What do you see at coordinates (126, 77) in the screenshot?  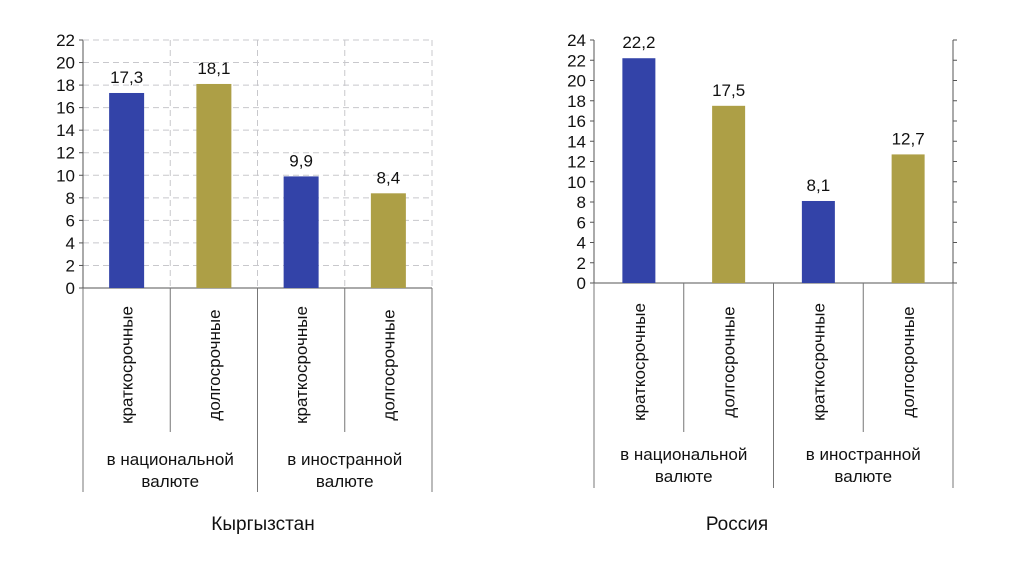 I see `bar-value-label: 17,3` at bounding box center [126, 77].